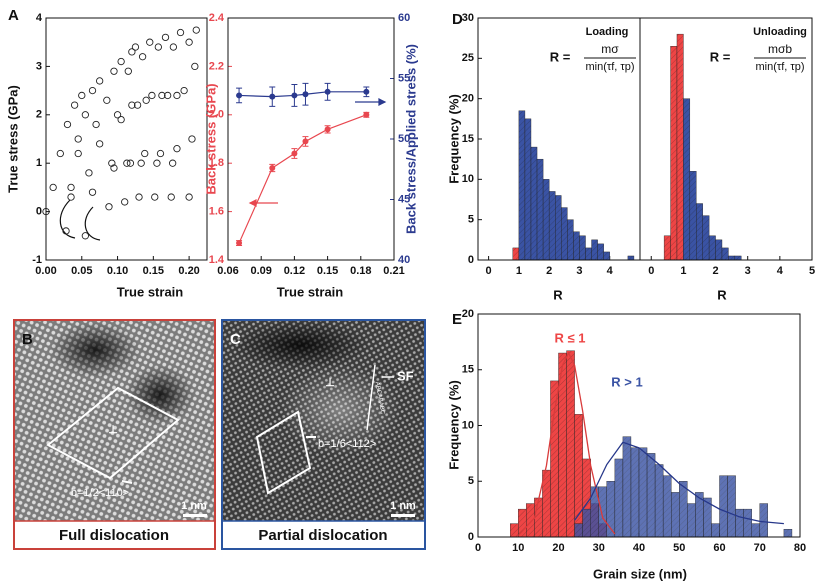  I want to click on fault-label: SF, so click(405, 375).